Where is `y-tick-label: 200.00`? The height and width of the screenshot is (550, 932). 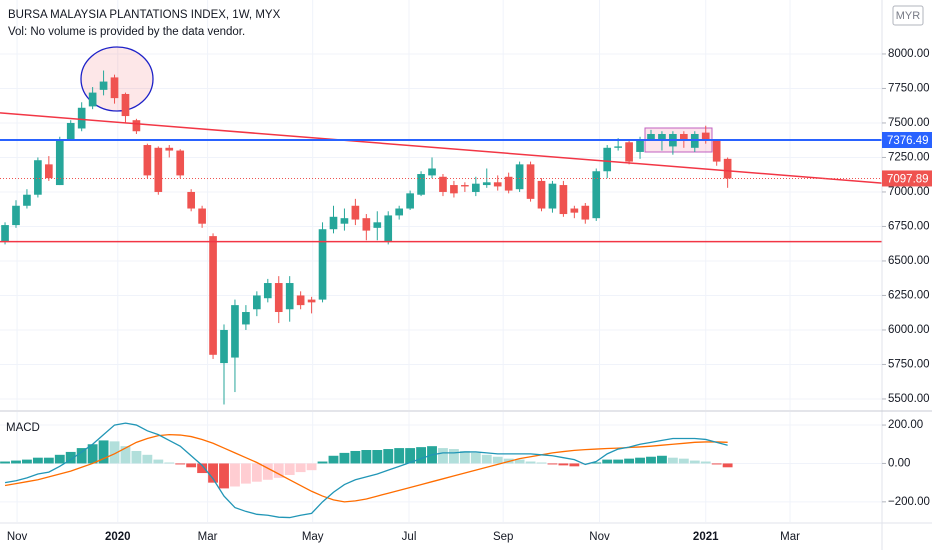 y-tick-label: 200.00 is located at coordinates (905, 425).